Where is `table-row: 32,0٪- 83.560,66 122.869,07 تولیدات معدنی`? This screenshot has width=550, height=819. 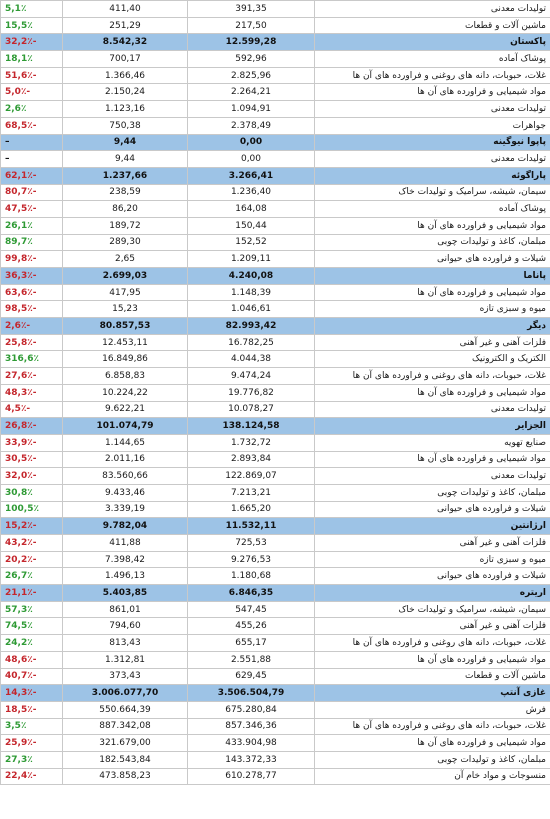
table-row: 32,0٪- 83.560,66 122.869,07 تولیدات معدنی is located at coordinates (275, 476).